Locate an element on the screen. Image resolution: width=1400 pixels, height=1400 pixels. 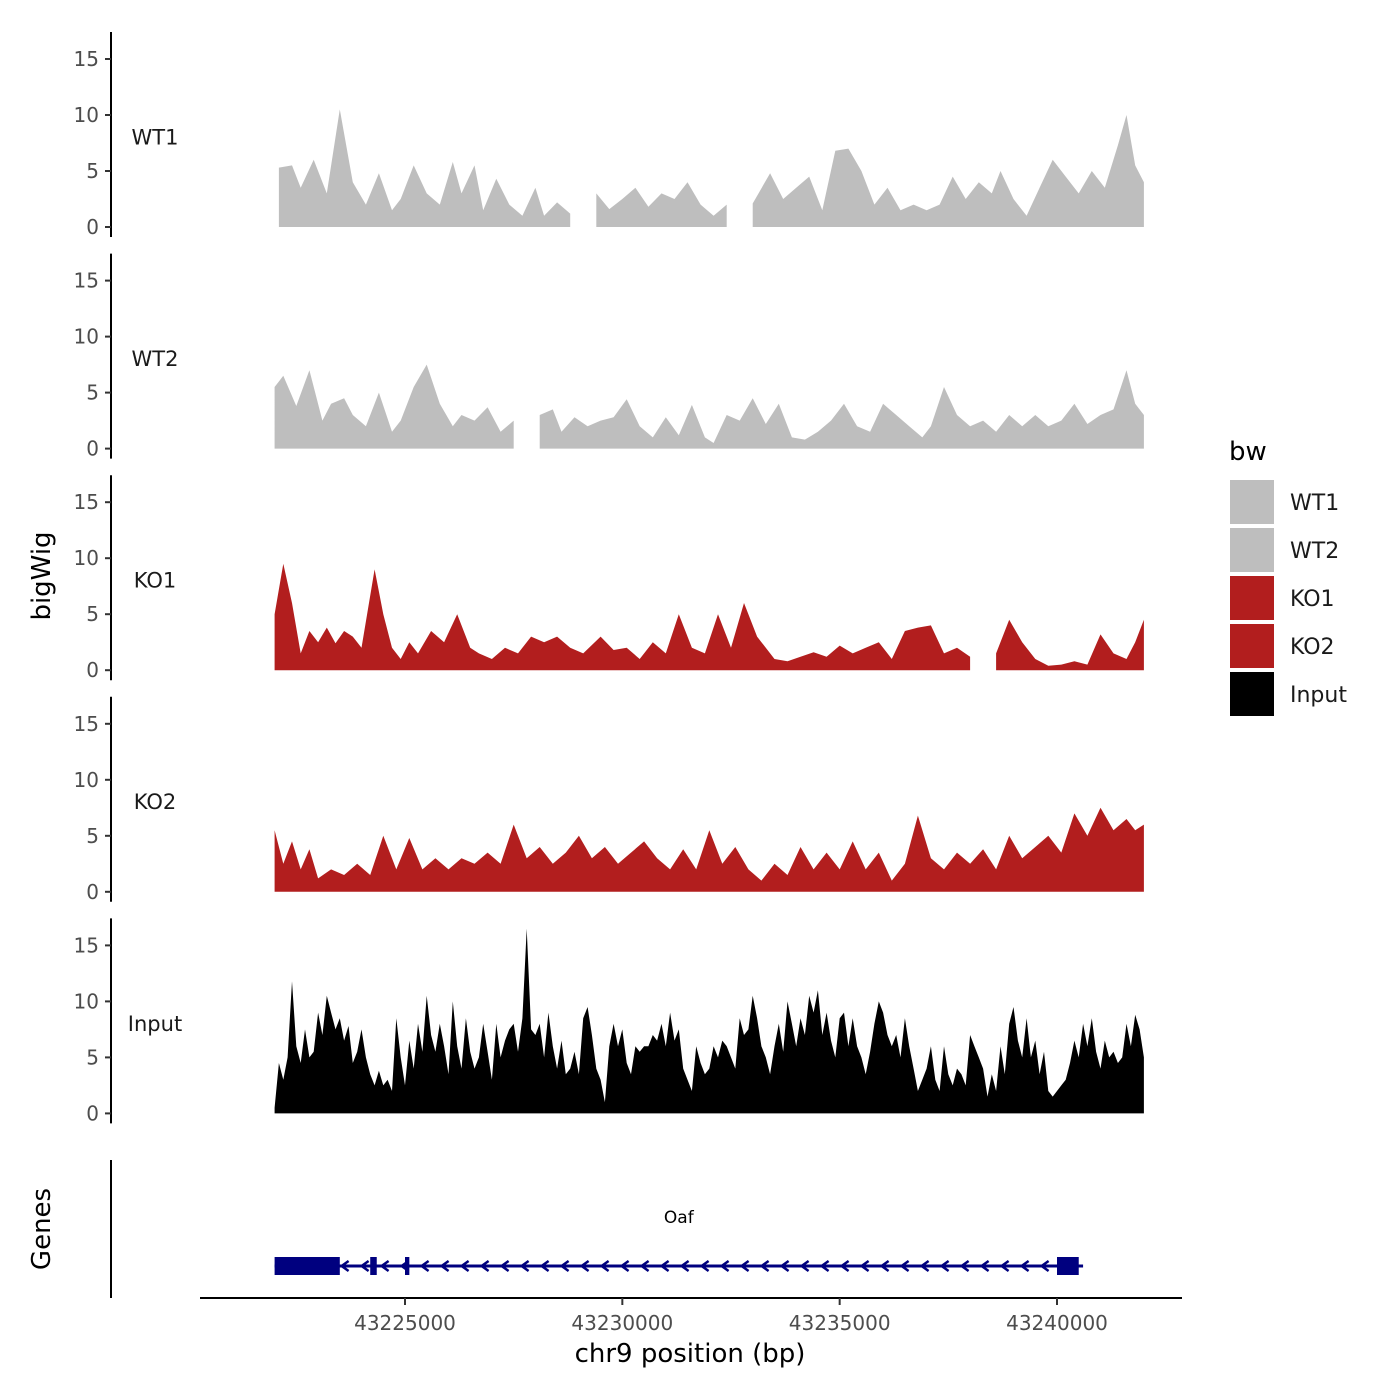
signal-area-wt2 is located at coordinates (709, 406).